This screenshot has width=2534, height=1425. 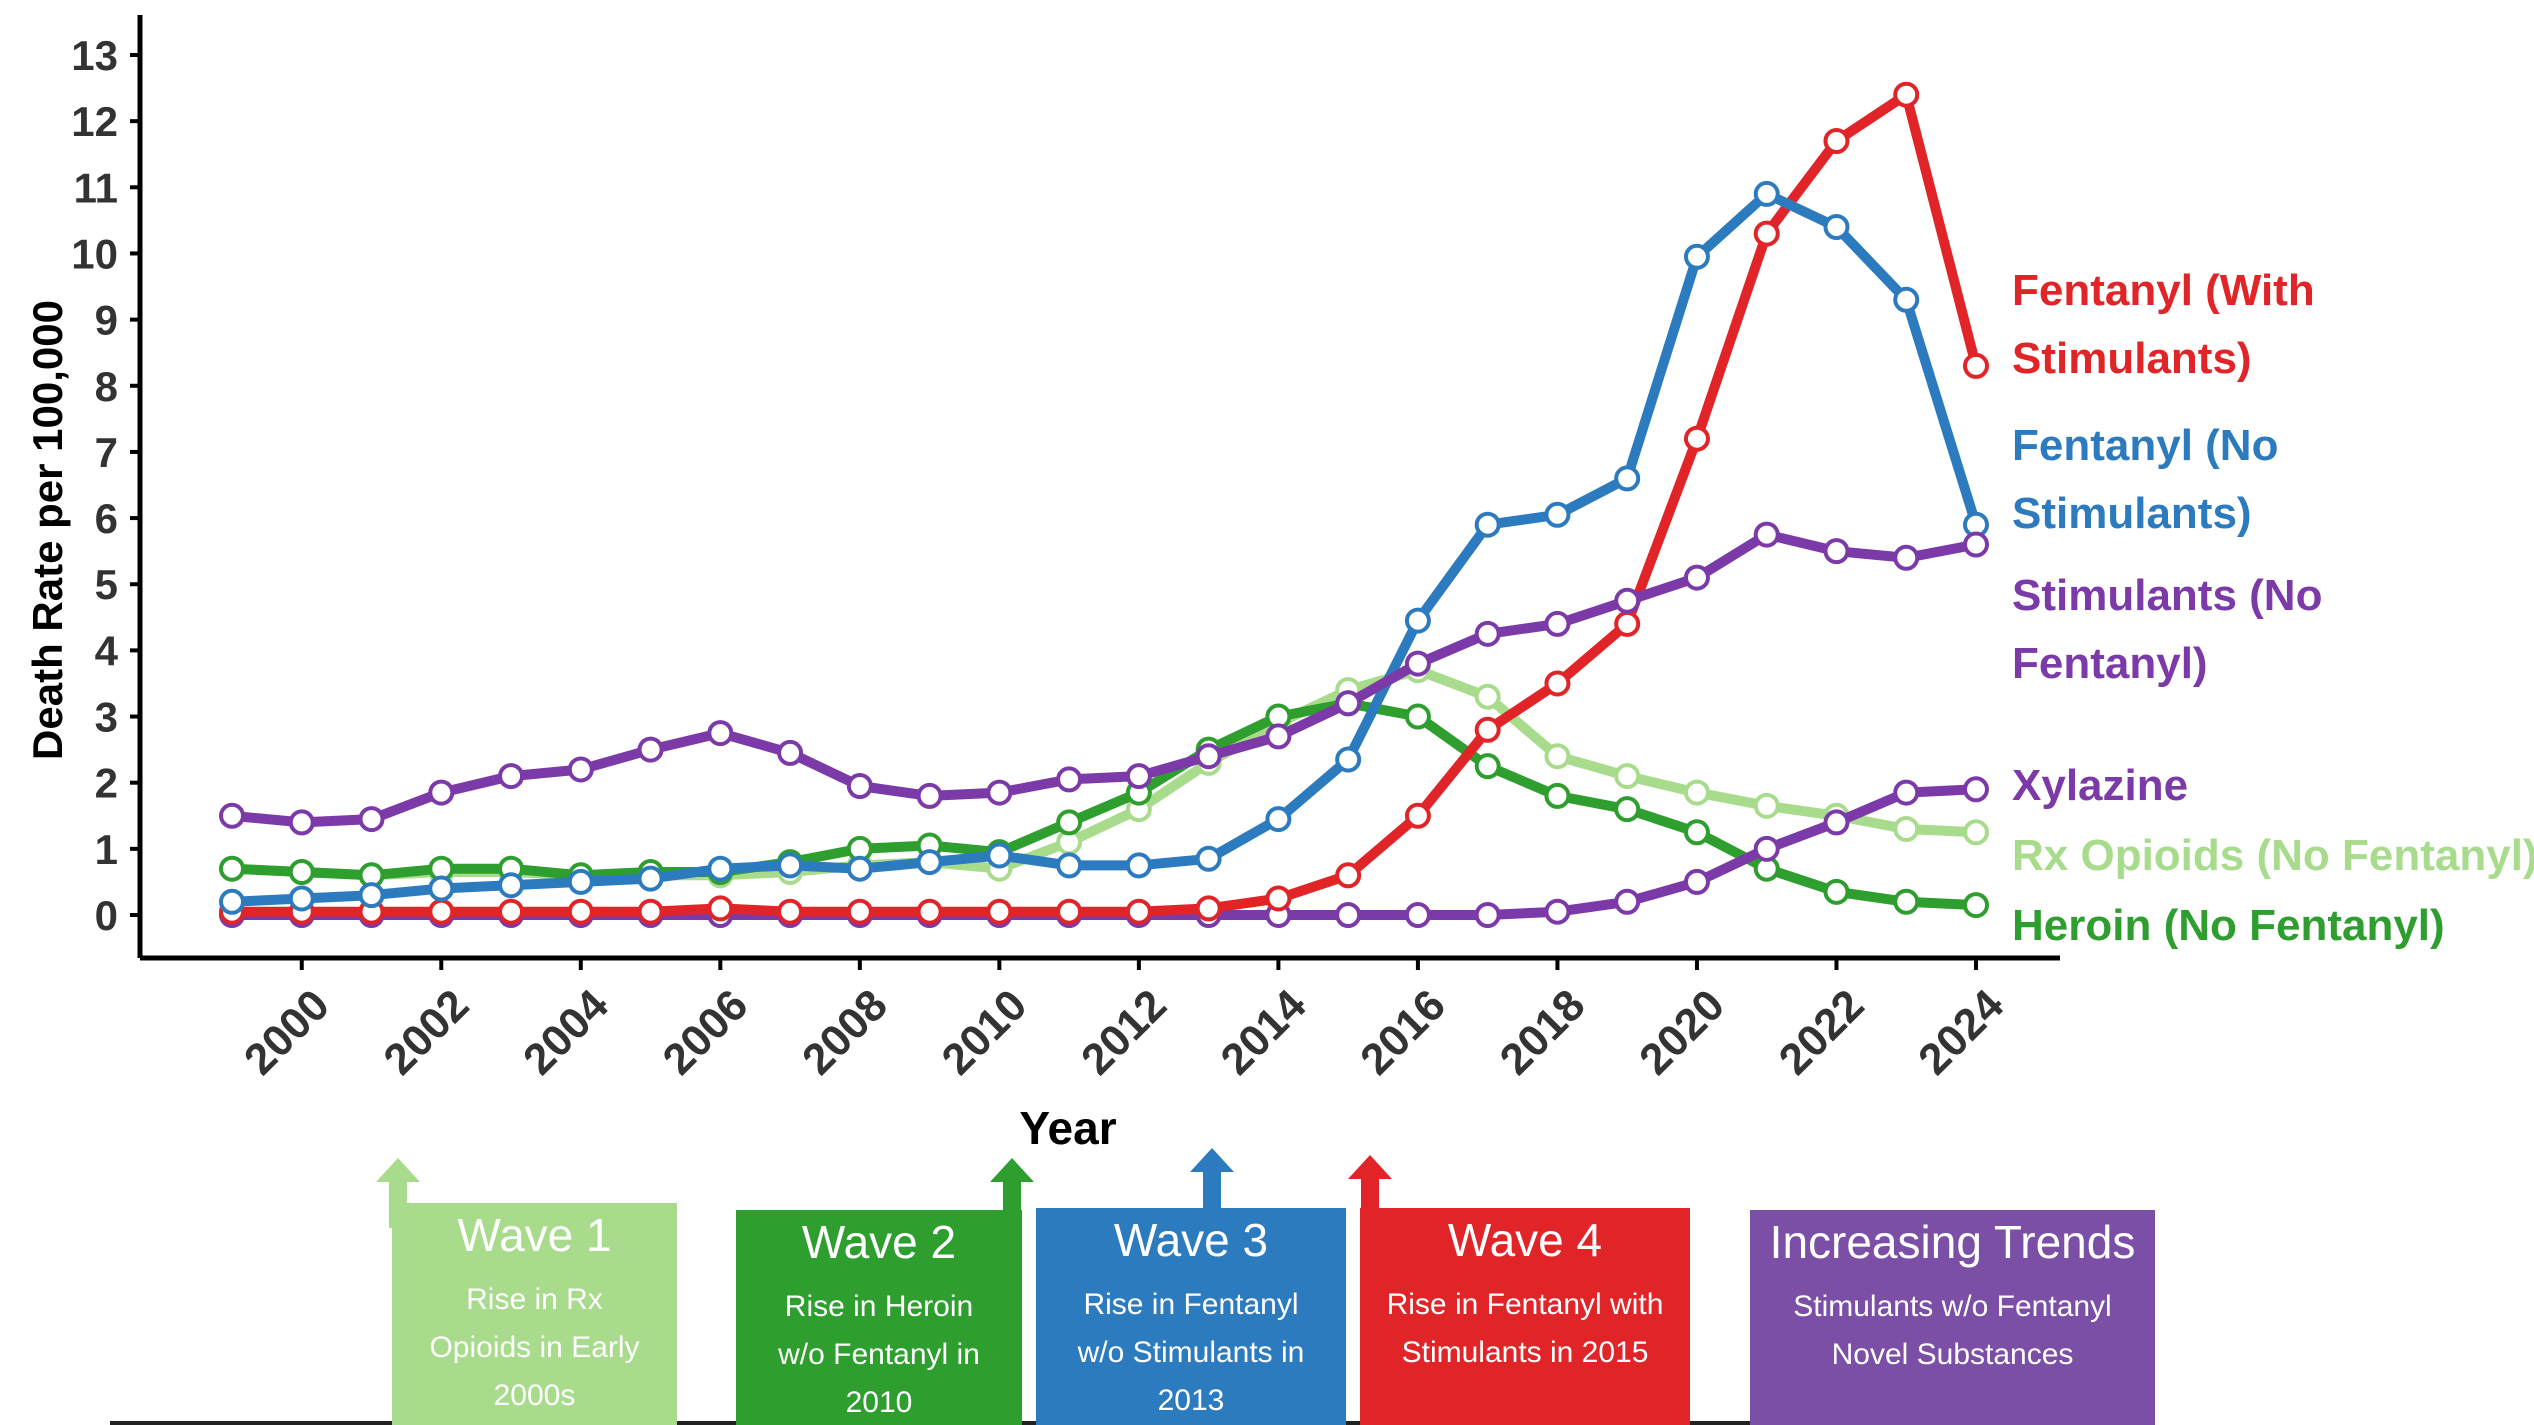 What do you see at coordinates (1961, 1032) in the screenshot?
I see `x-tick-label: 2024` at bounding box center [1961, 1032].